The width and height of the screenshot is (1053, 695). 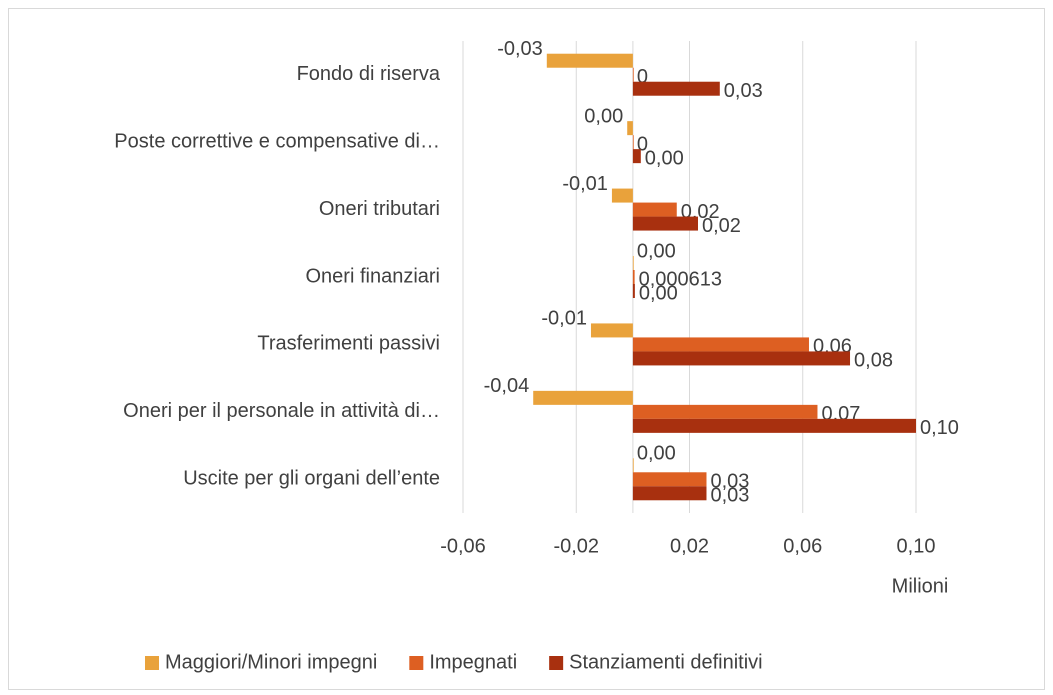 I want to click on category-label: Uscite per gli organi dell’ente, so click(x=311, y=479).